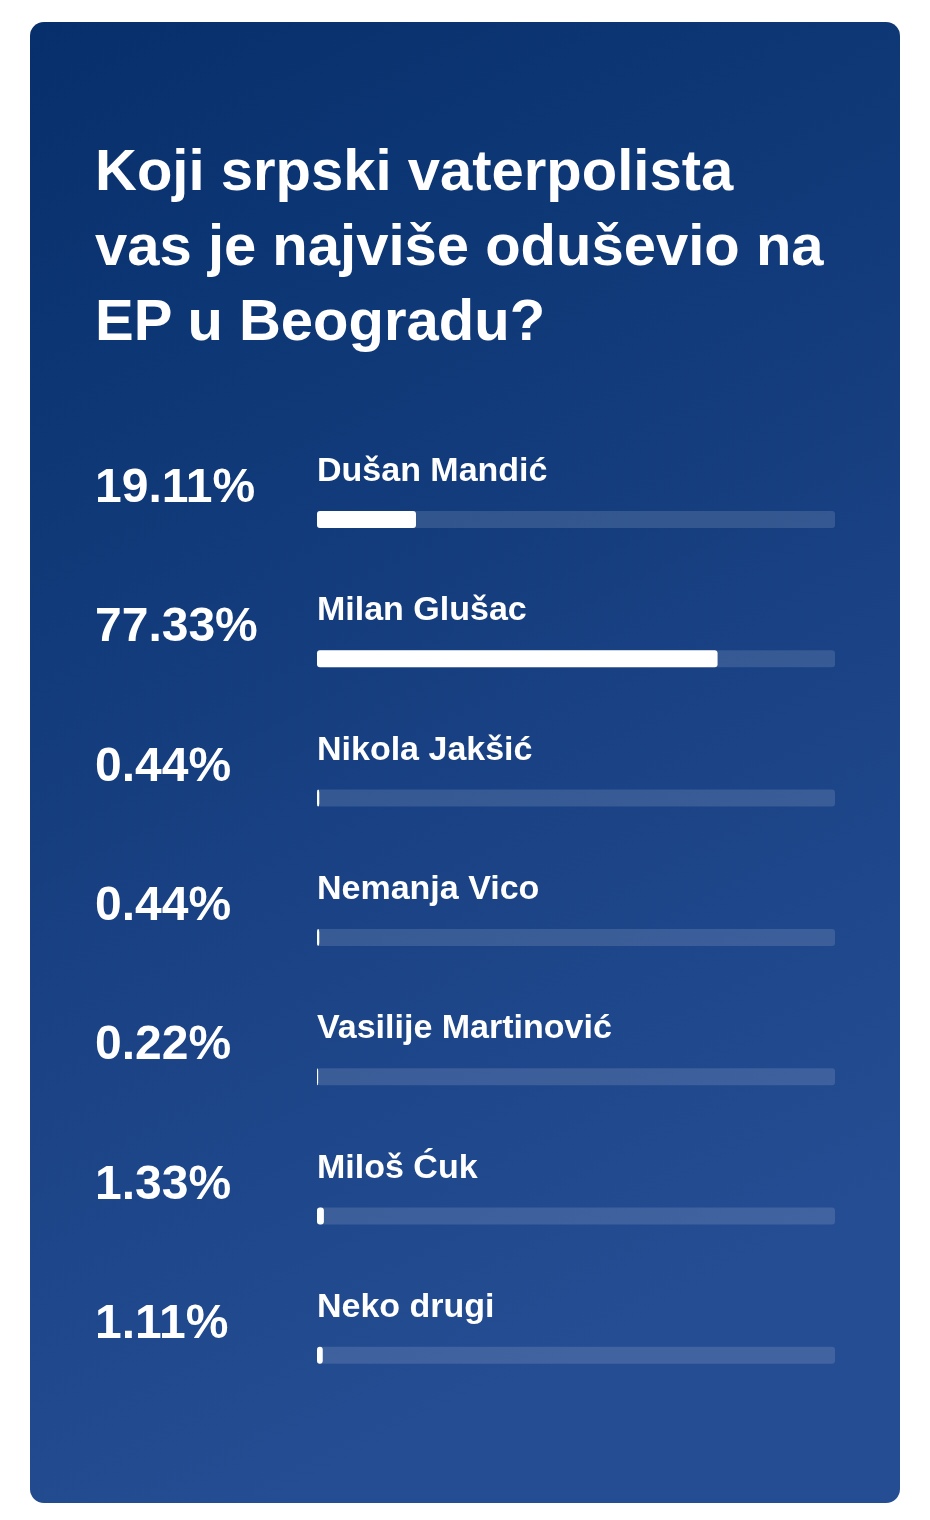 The image size is (930, 1520). I want to click on data-label: 1.11%, so click(162, 1321).